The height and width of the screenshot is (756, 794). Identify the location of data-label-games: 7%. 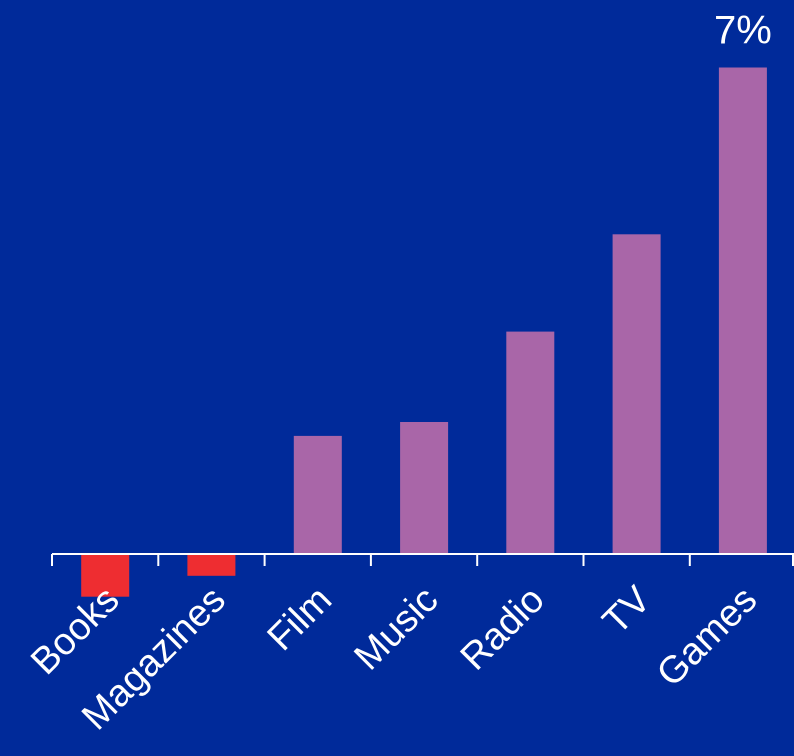
(743, 31).